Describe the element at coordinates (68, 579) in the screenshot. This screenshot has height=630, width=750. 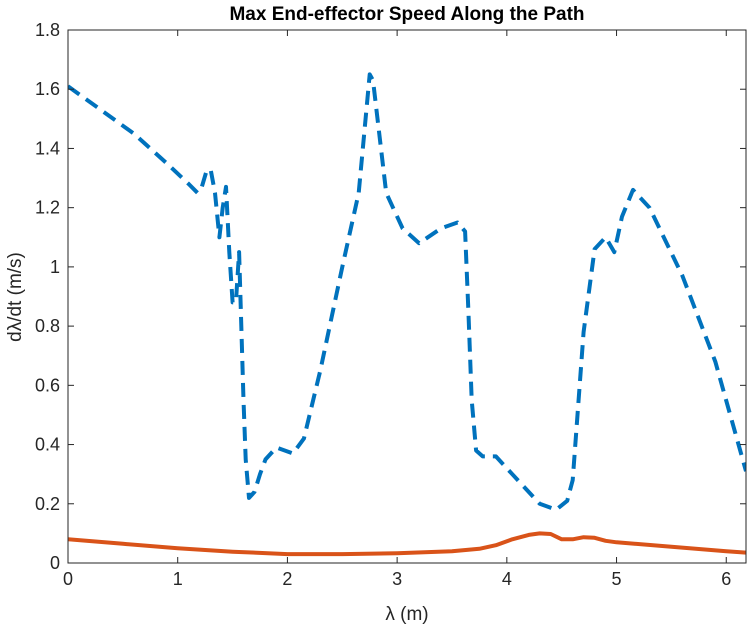
I see `x-tick-label: 0` at that location.